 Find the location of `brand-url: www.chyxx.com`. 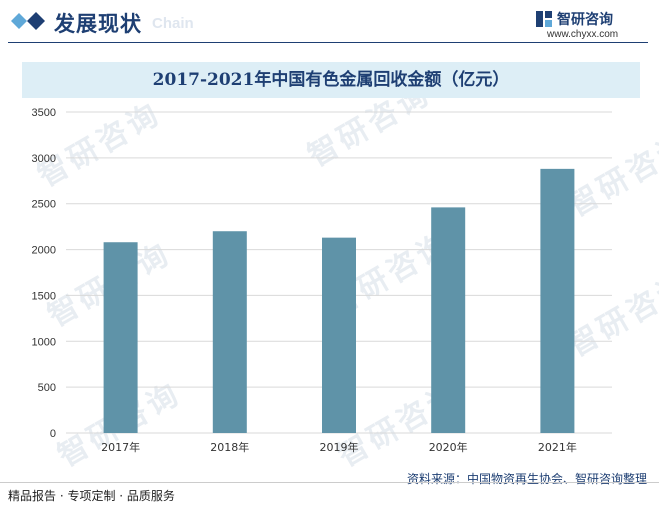

brand-url: www.chyxx.com is located at coordinates (583, 34).